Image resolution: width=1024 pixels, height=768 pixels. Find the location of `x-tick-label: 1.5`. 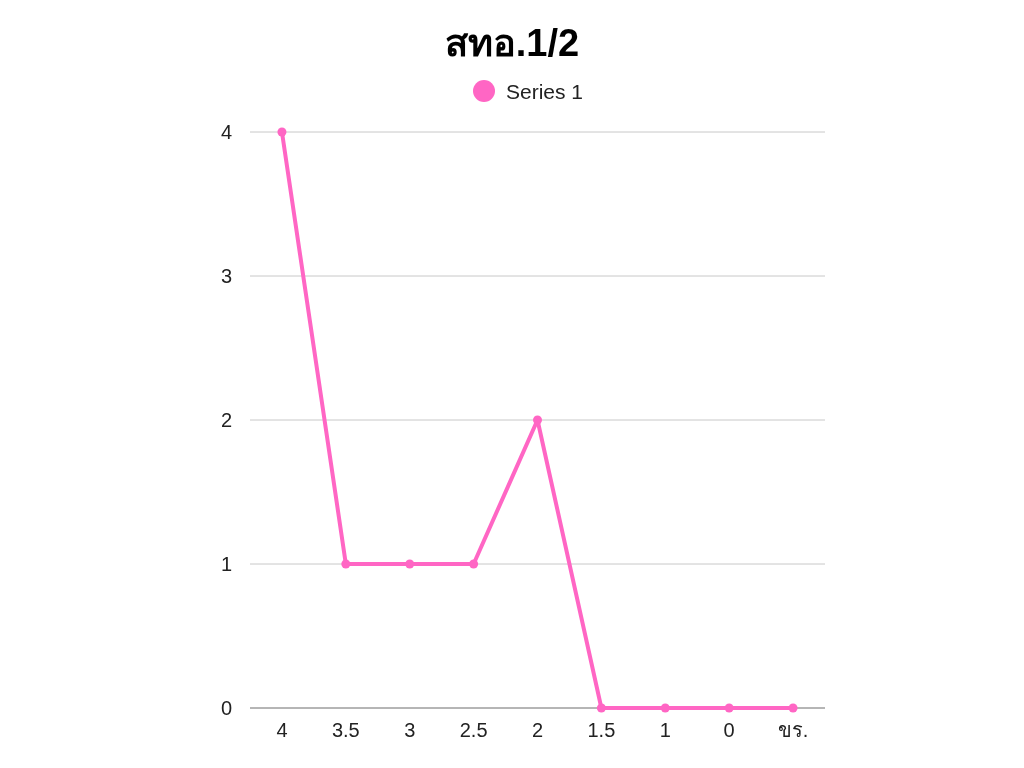

x-tick-label: 1.5 is located at coordinates (601, 730).